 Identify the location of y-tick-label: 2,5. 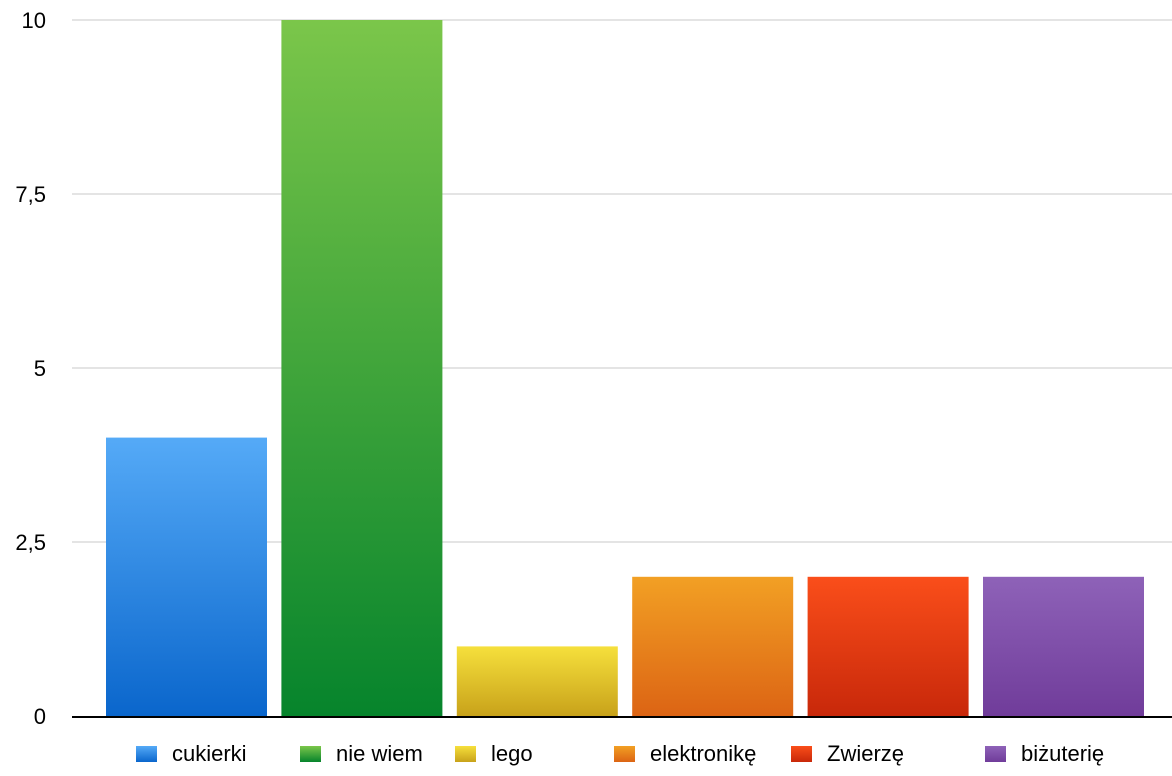
(30, 542).